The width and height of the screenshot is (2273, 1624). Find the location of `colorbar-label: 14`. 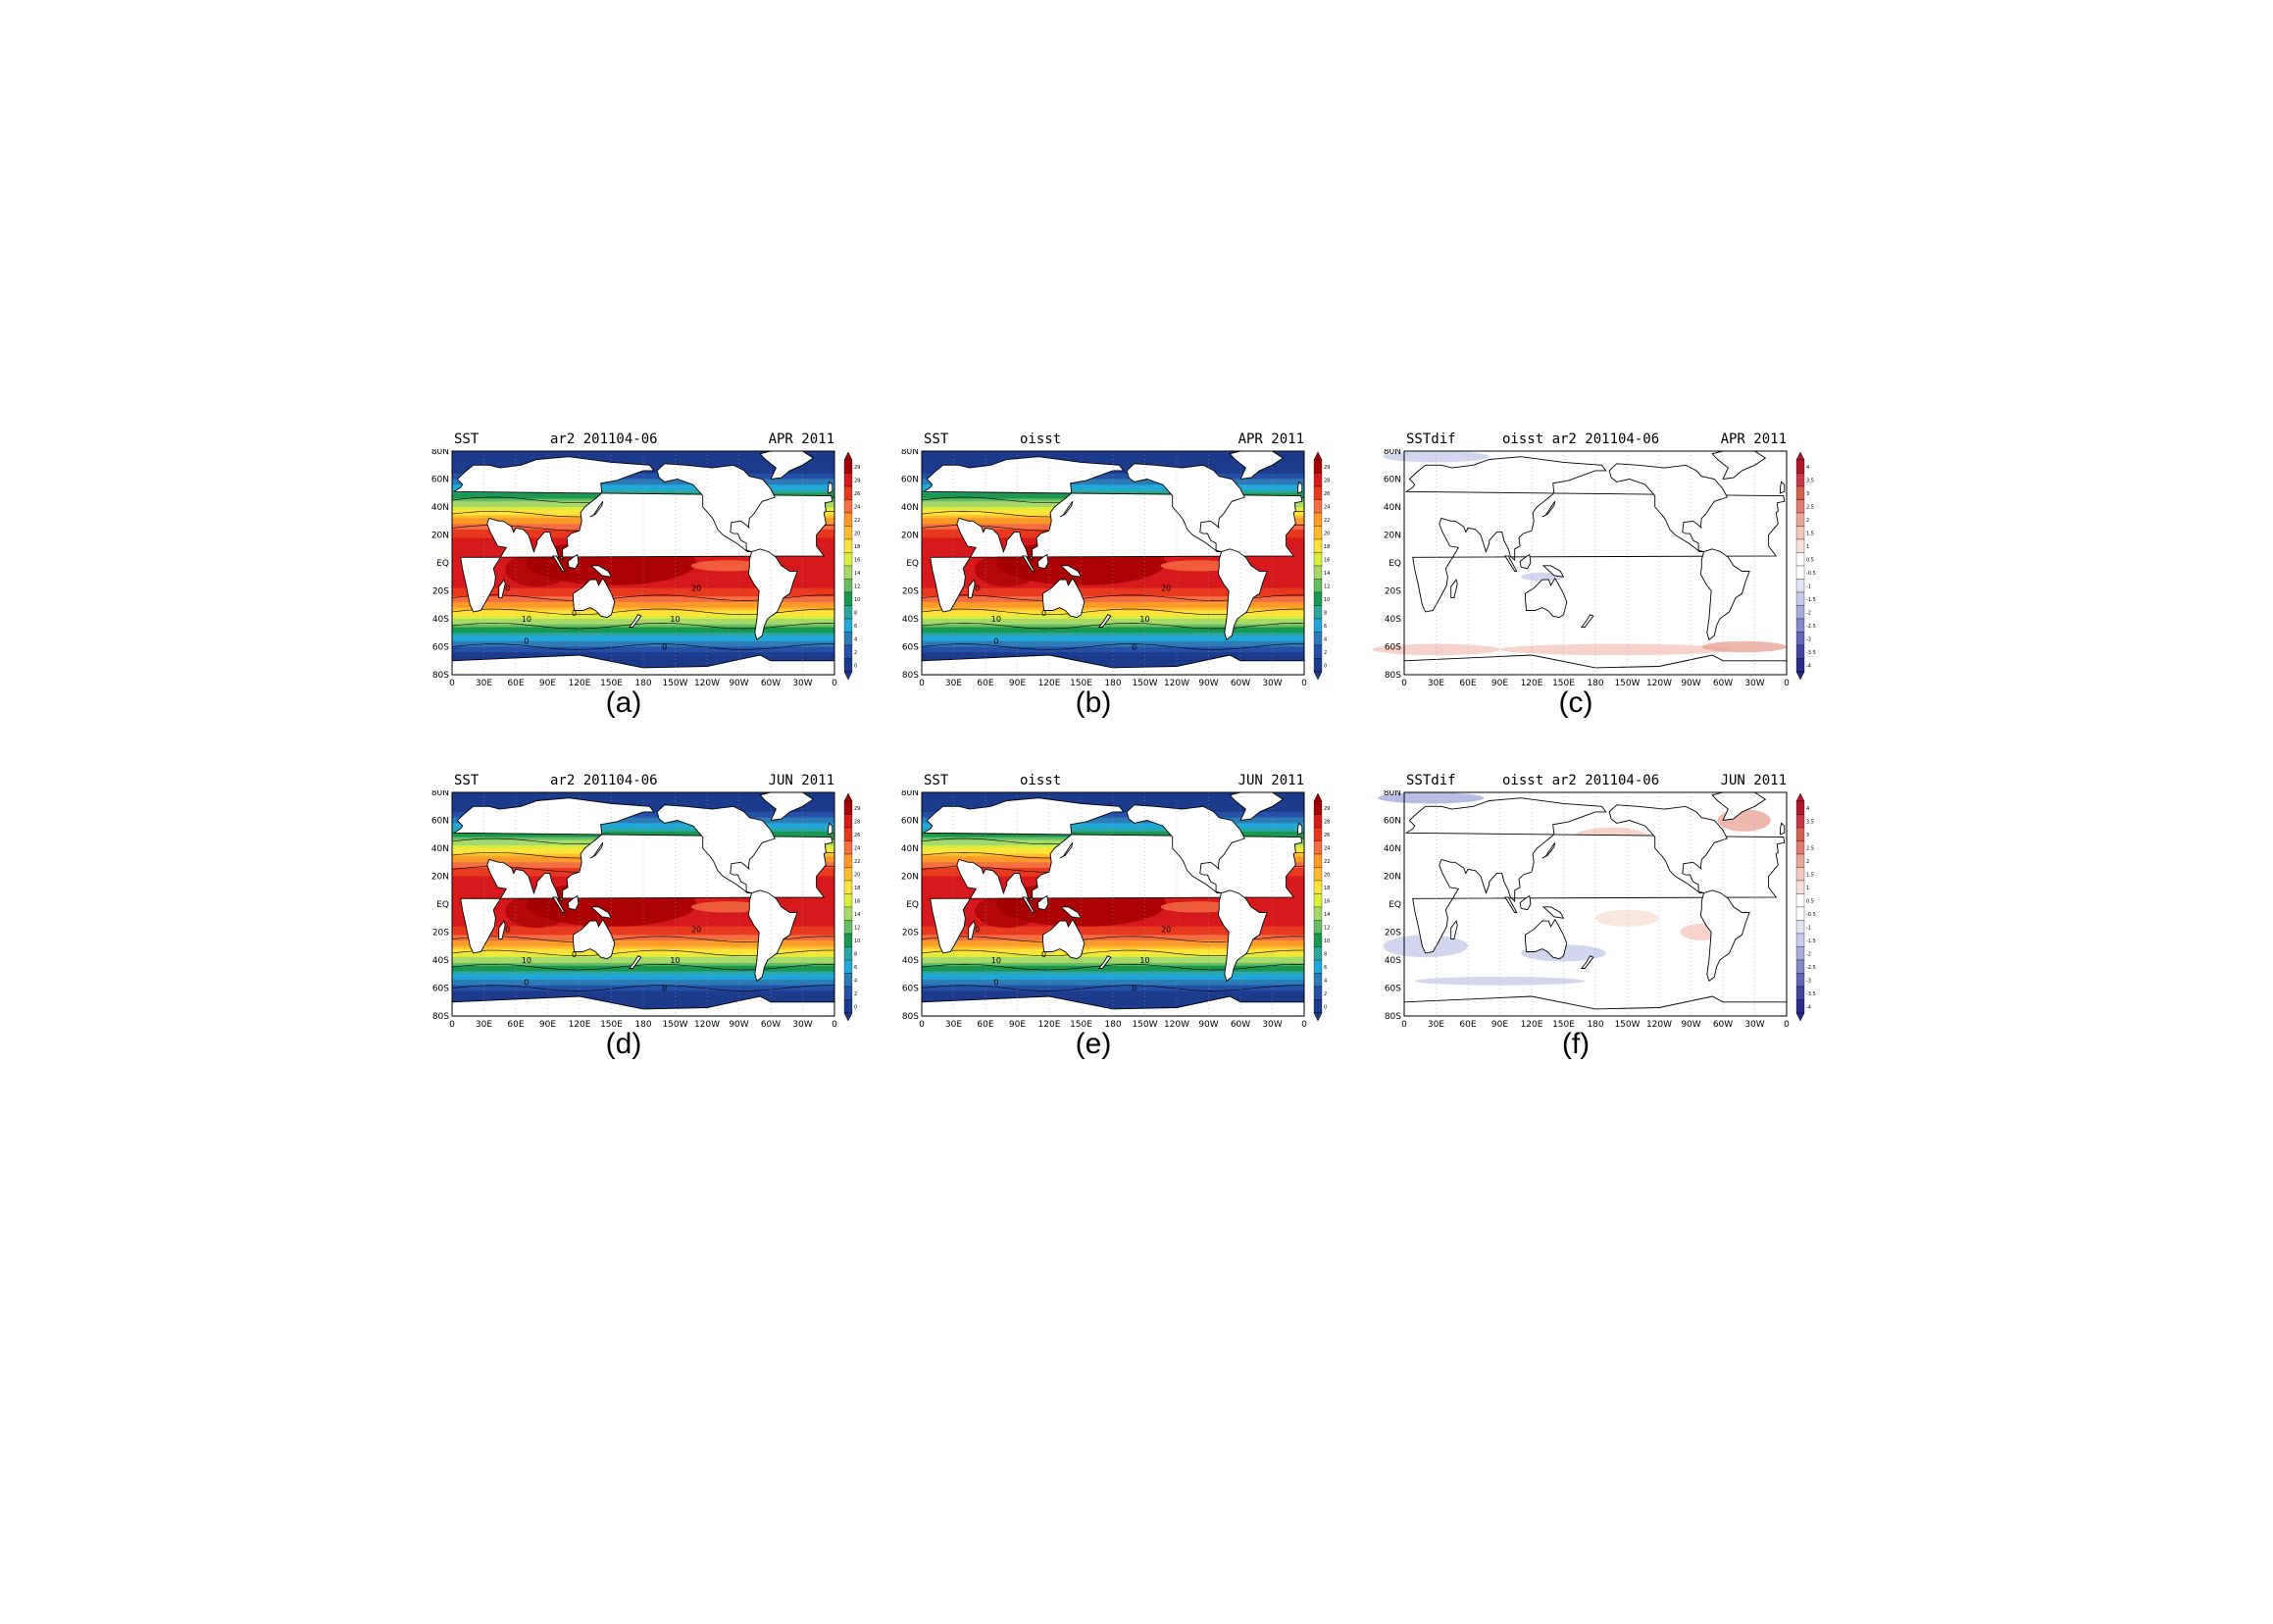

colorbar-label: 14 is located at coordinates (857, 574).